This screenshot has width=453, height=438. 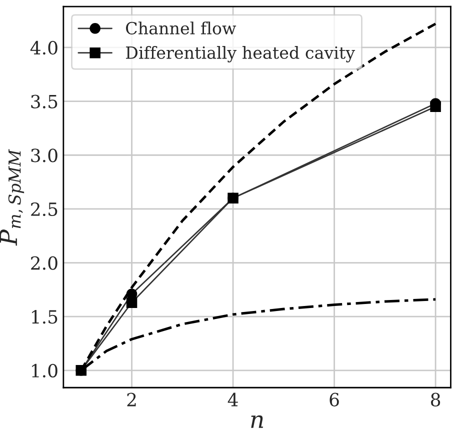 I want to click on y-tick-label: 1.0, so click(x=45, y=371).